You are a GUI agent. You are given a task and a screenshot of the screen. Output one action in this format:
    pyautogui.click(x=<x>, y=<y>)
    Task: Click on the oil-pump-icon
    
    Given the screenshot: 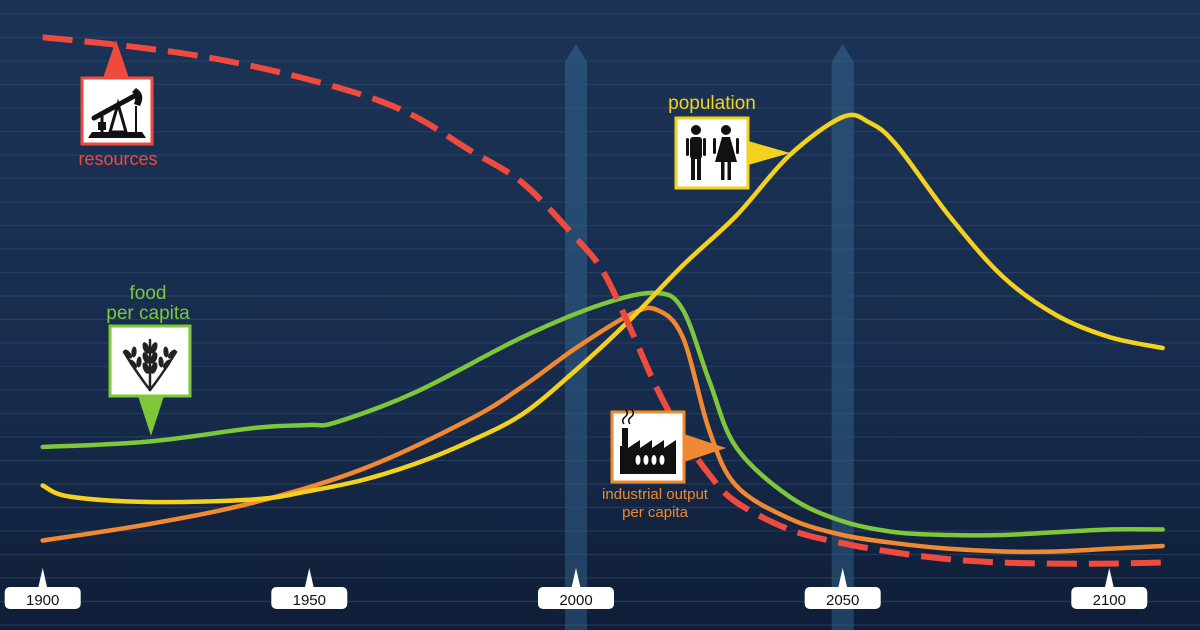 What is the action you would take?
    pyautogui.click(x=117, y=113)
    